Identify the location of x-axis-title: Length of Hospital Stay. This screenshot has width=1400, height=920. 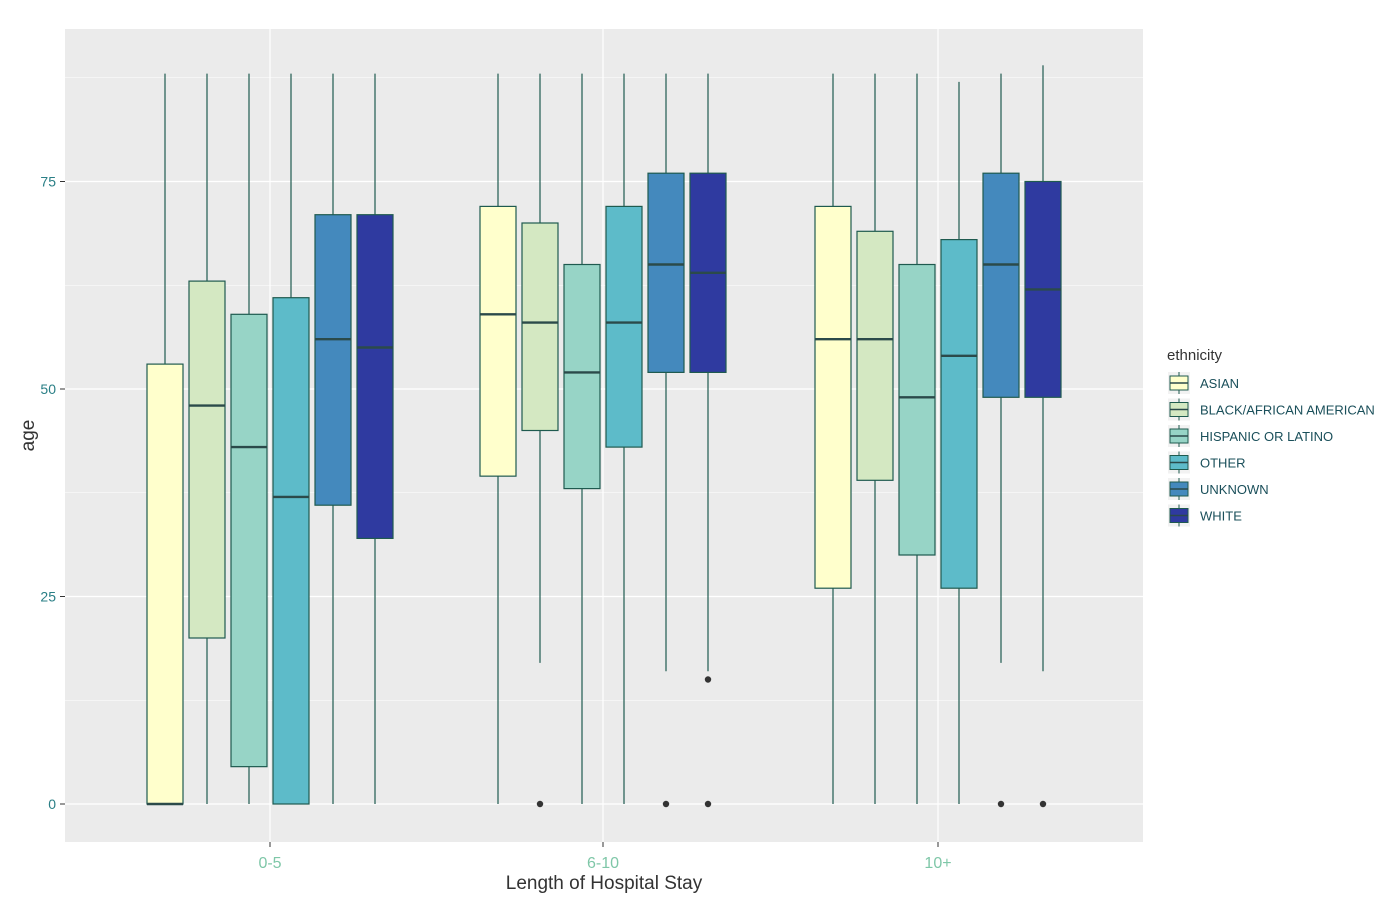
(604, 883).